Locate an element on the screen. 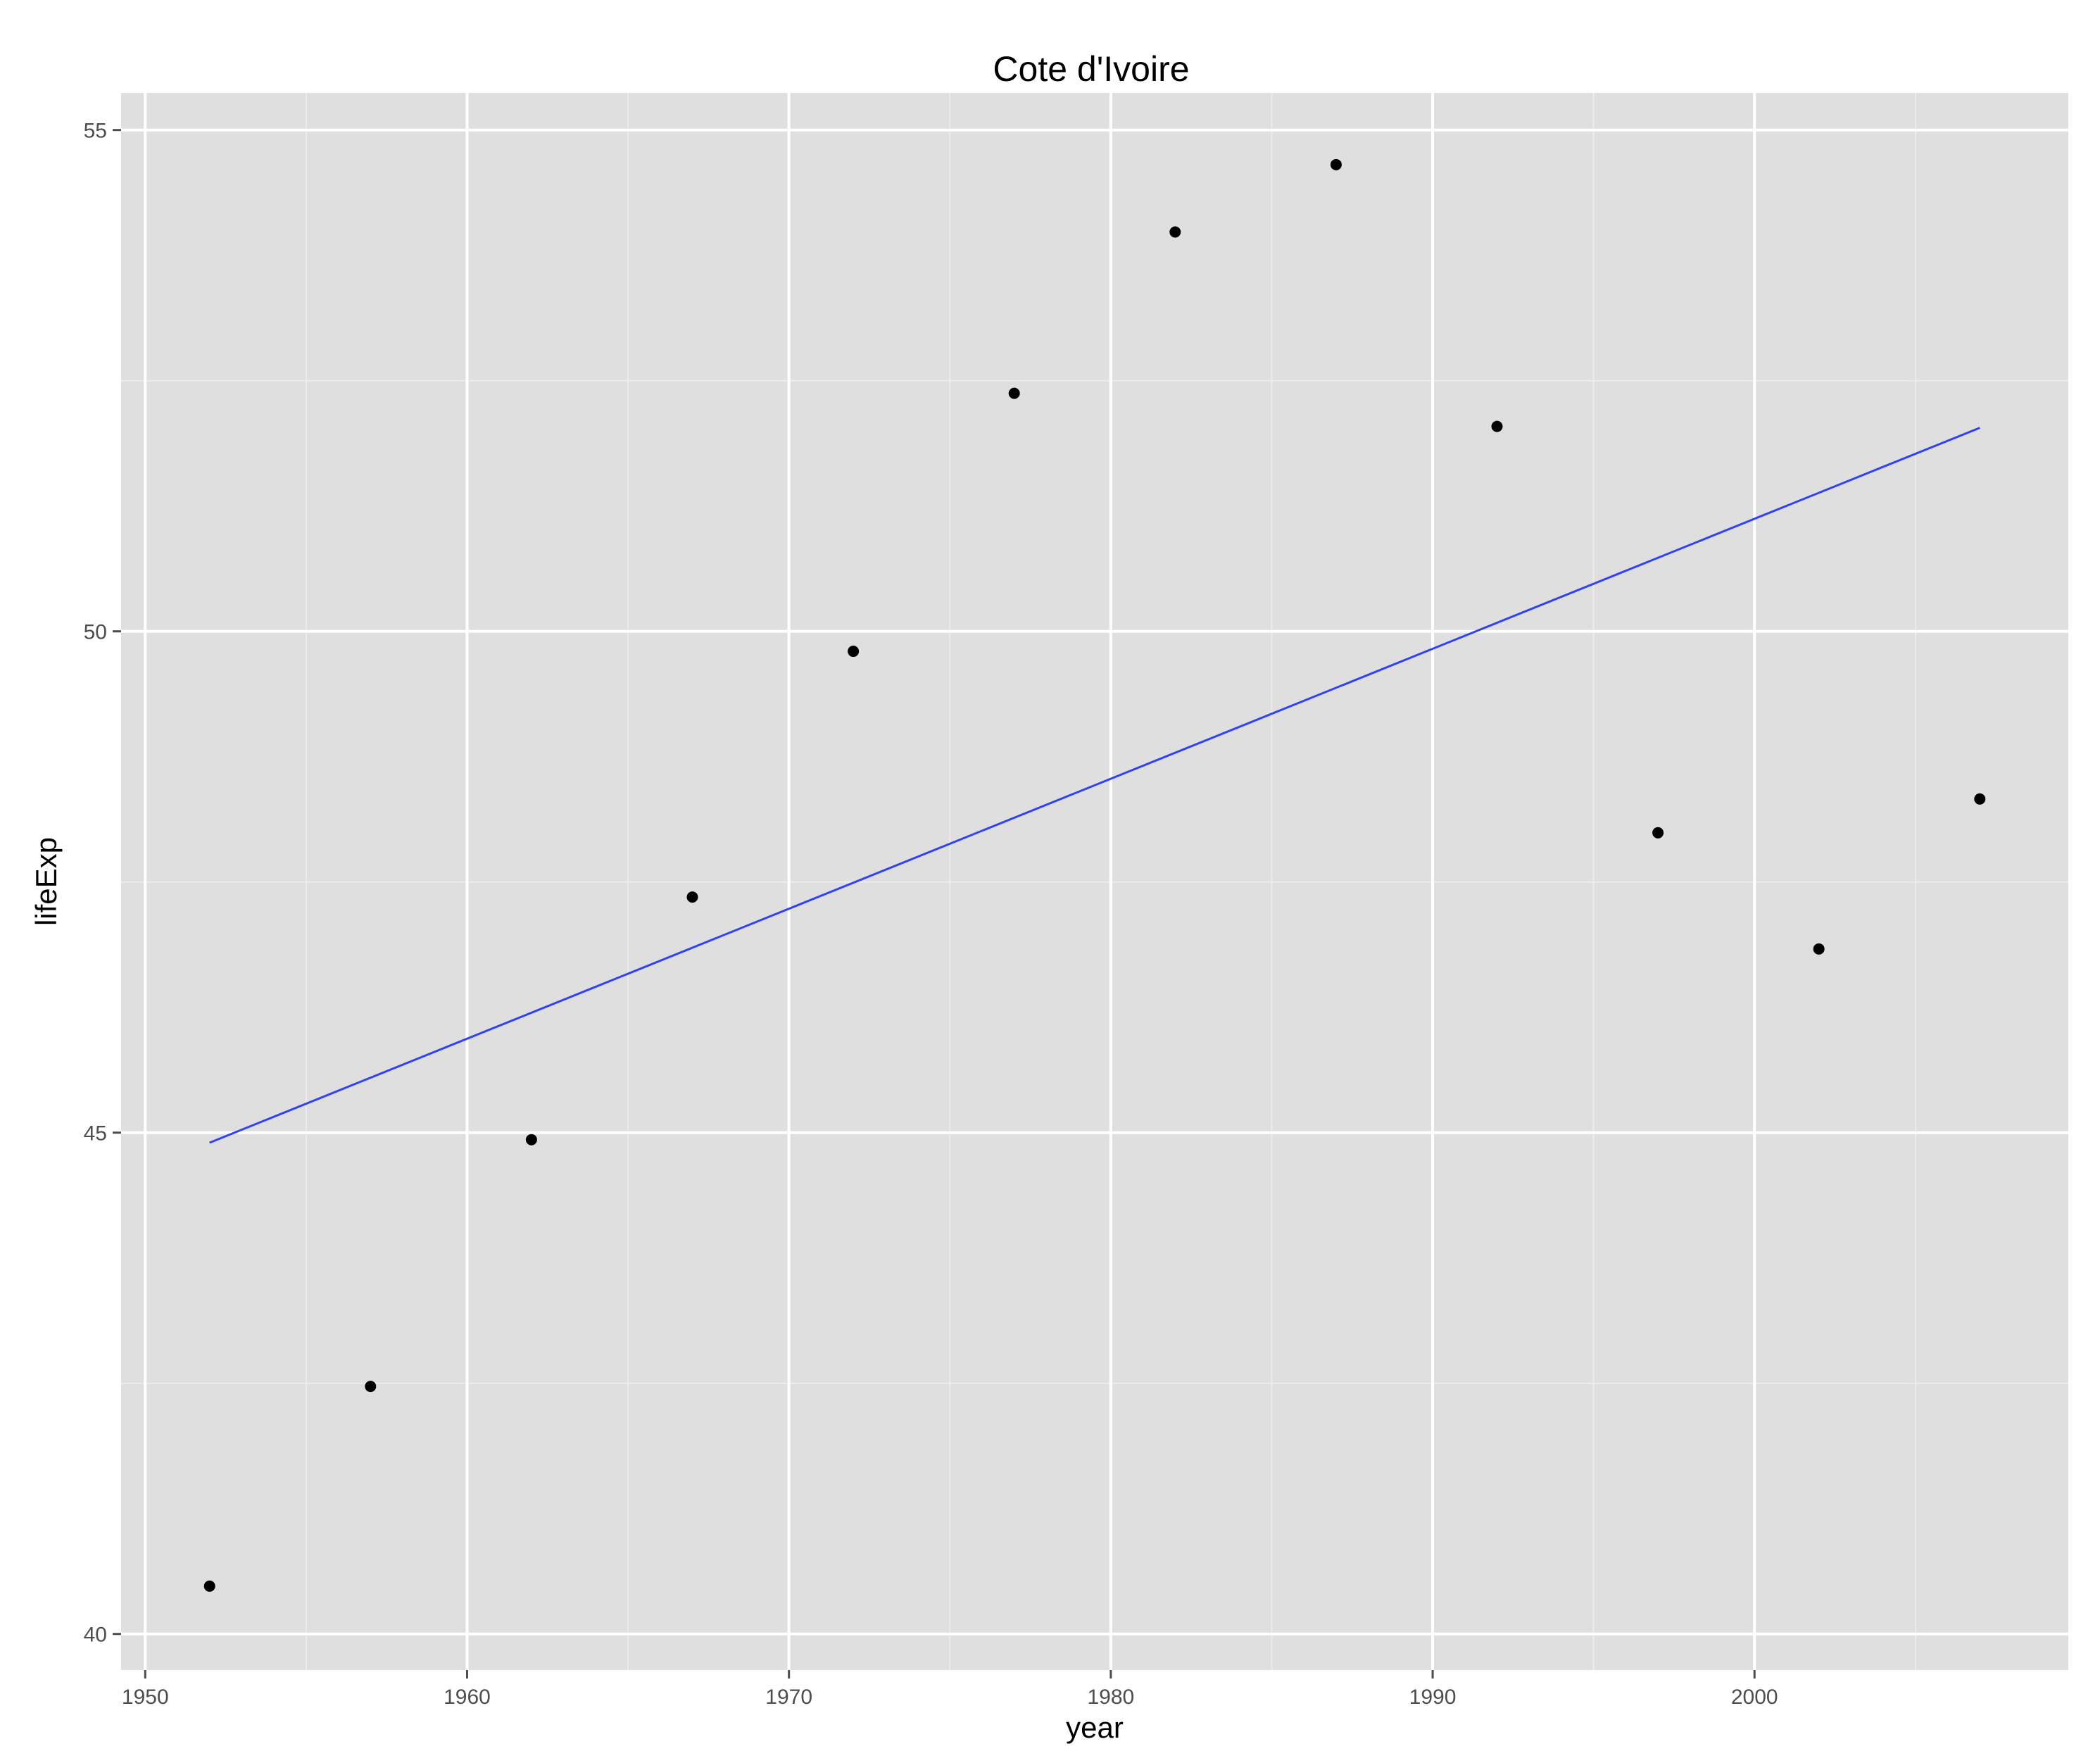 Image resolution: width=2100 pixels, height=1763 pixels. x-tick-label: 1980 is located at coordinates (1110, 1697).